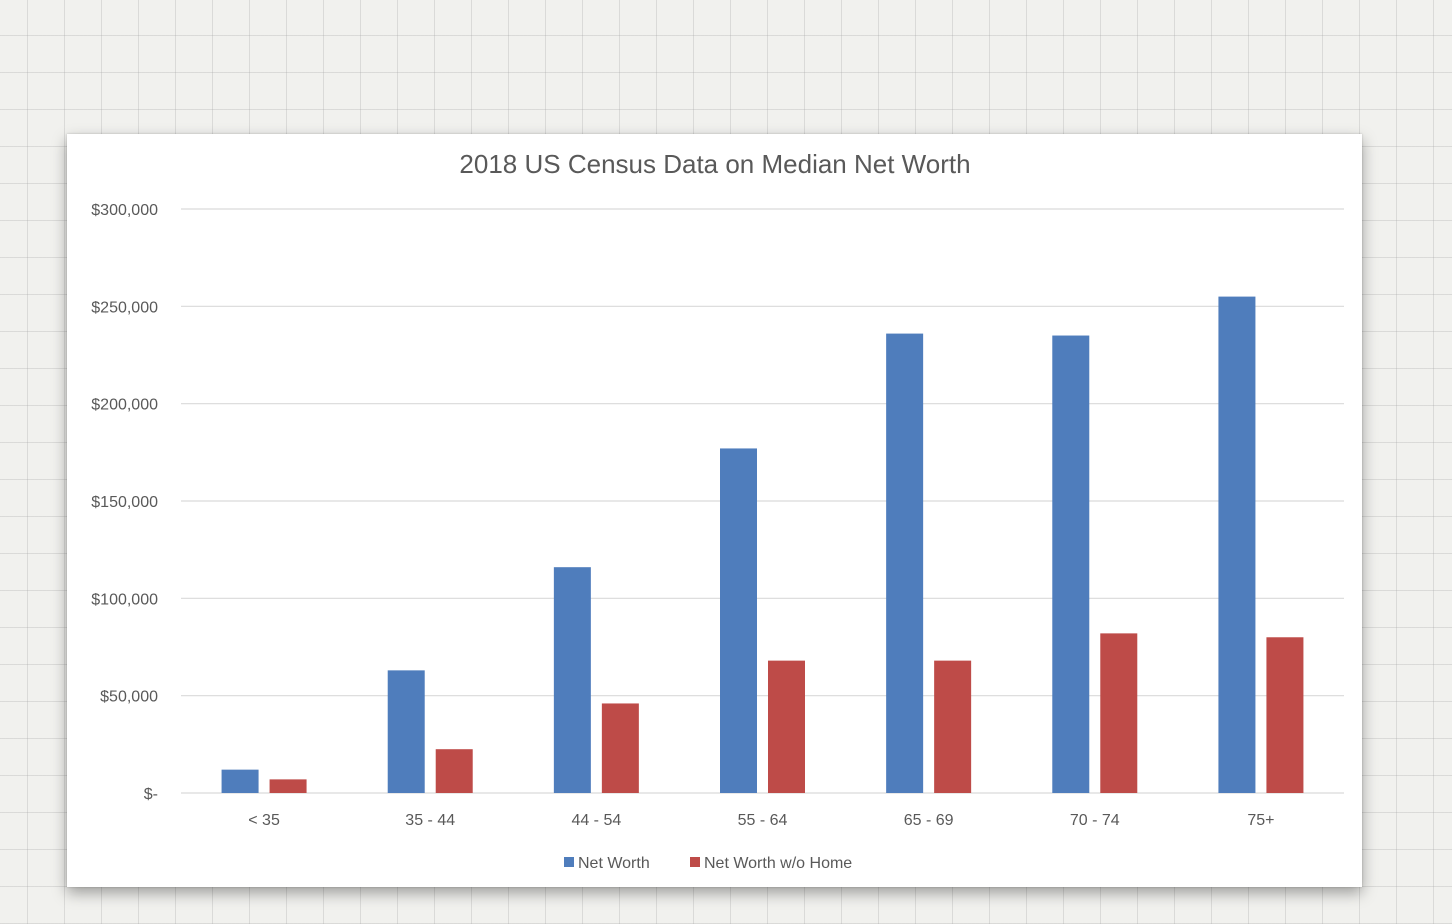 Image resolution: width=1452 pixels, height=924 pixels. Describe the element at coordinates (124, 599) in the screenshot. I see `y-tick-label: $100,000` at that location.